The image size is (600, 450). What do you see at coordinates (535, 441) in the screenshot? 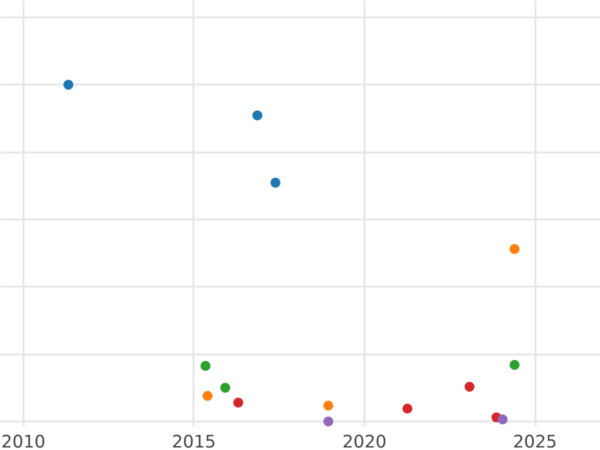
I see `x-tick-label: 2025` at bounding box center [535, 441].